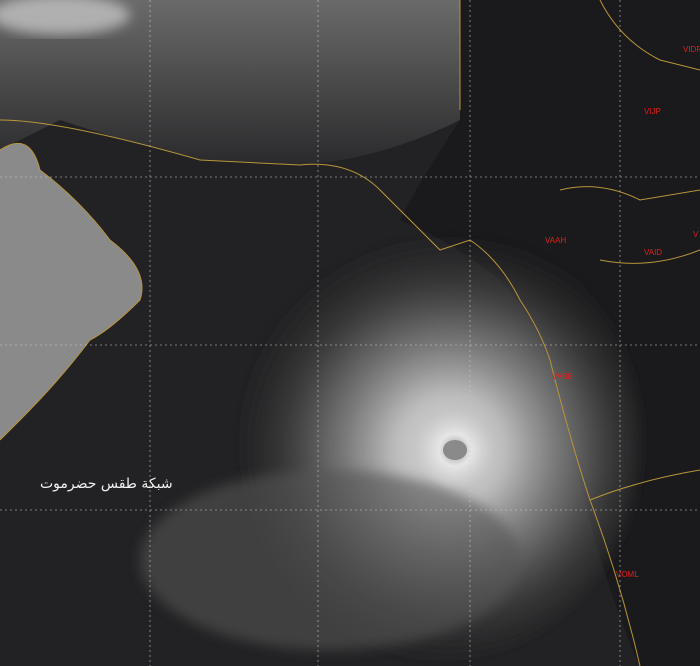 The width and height of the screenshot is (700, 666). Describe the element at coordinates (691, 49) in the screenshot. I see `station-label: VIDP` at that location.